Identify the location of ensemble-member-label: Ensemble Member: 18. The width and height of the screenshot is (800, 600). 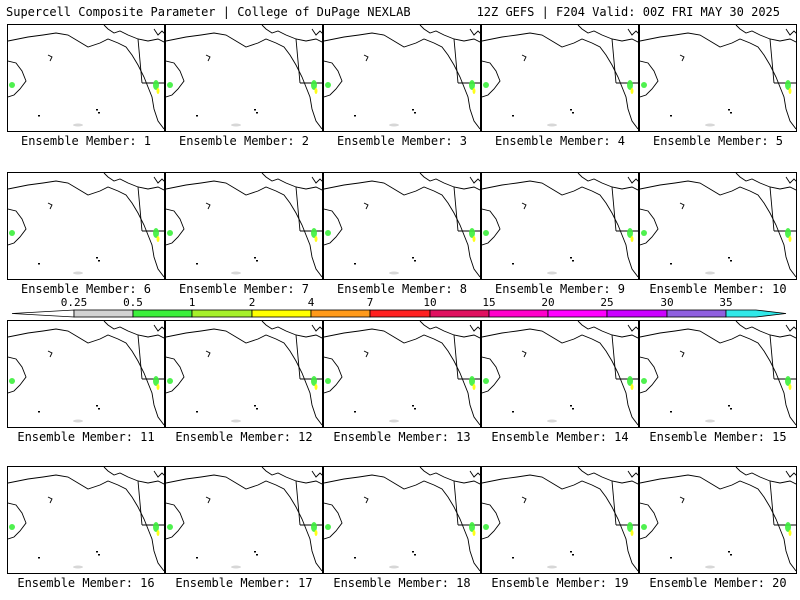
(402, 583).